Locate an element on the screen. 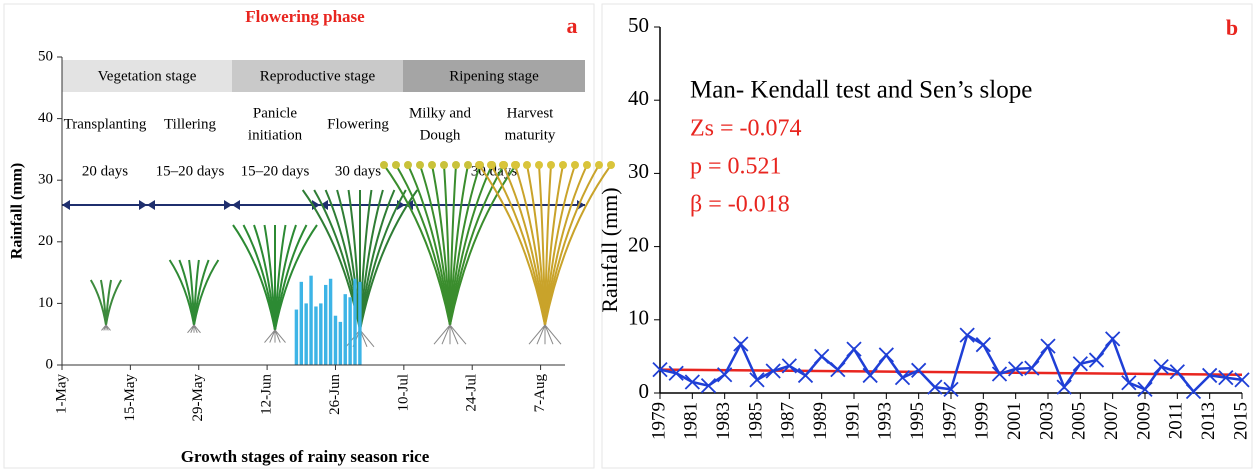  series-line is located at coordinates (951, 363).